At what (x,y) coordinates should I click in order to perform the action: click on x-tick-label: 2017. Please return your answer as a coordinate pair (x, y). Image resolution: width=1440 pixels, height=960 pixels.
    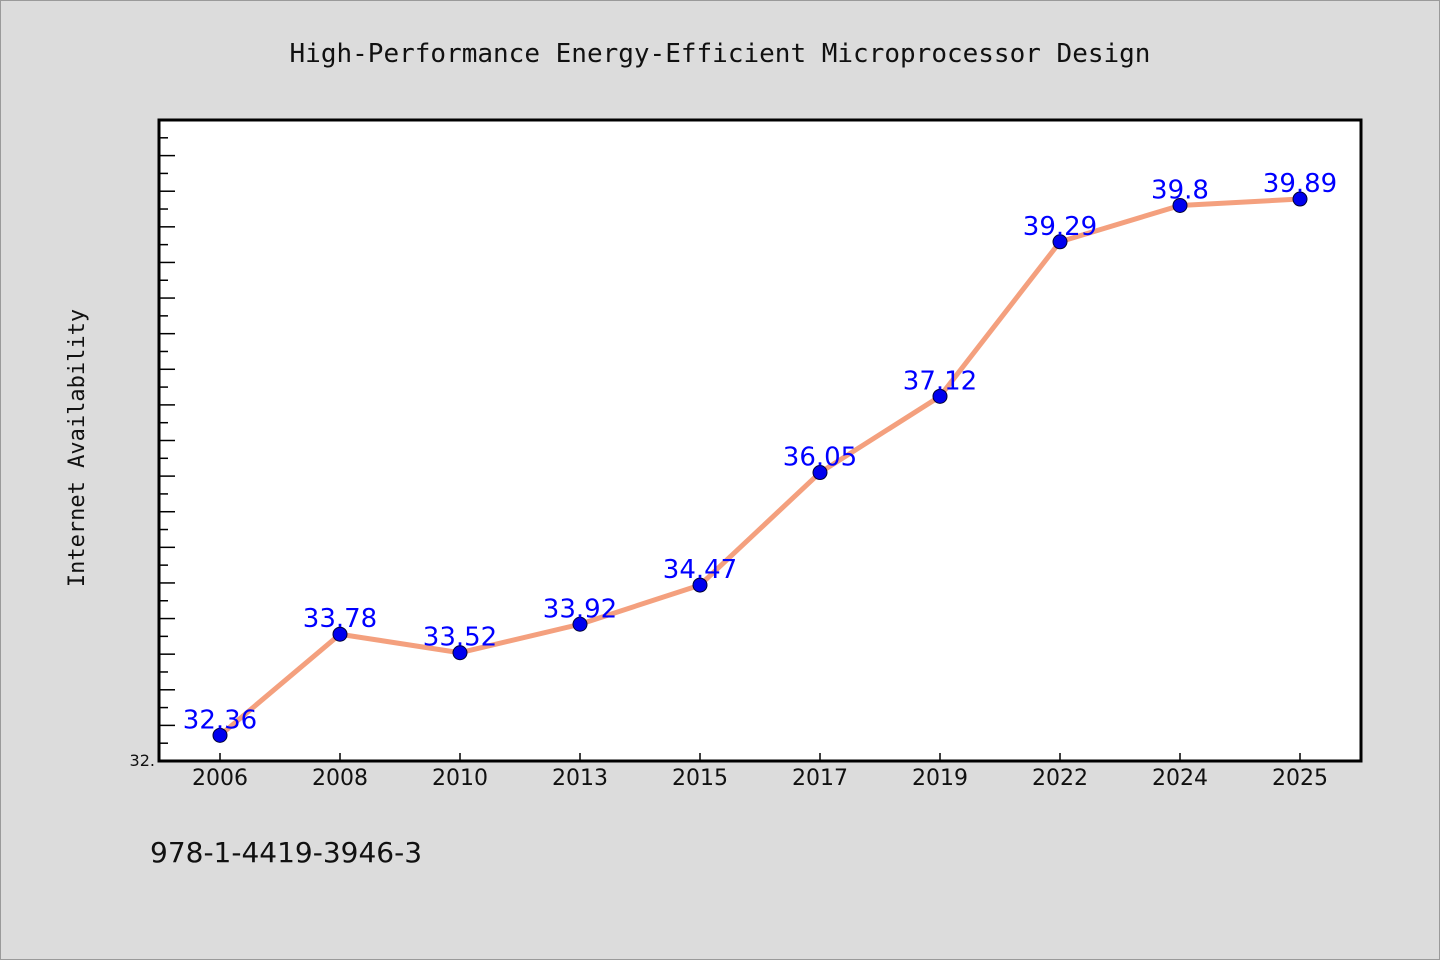
    Looking at the image, I should click on (820, 778).